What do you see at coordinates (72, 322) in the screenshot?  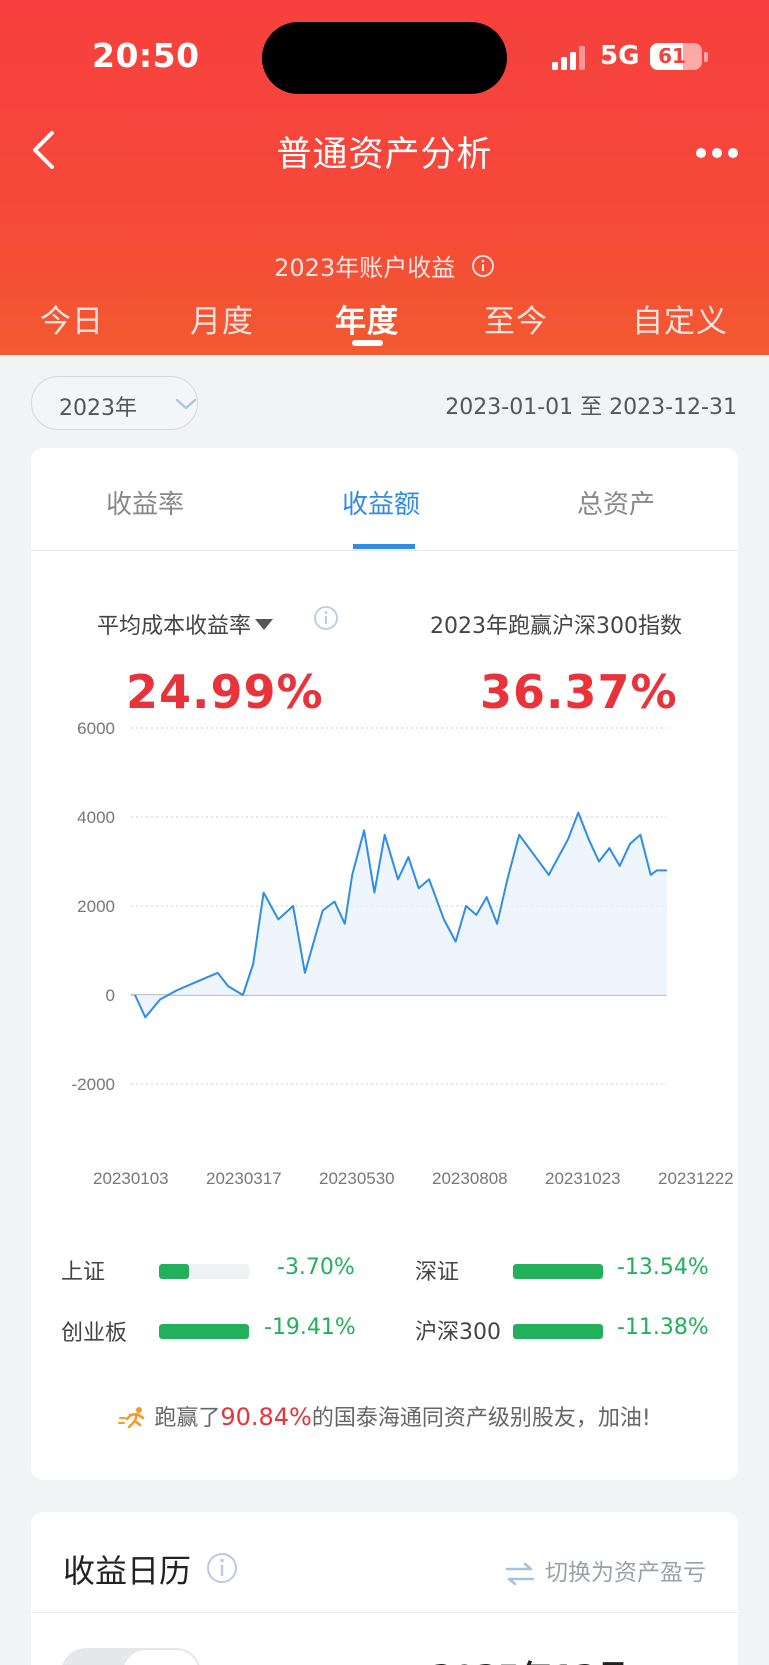 I see `tab-today: 今日` at bounding box center [72, 322].